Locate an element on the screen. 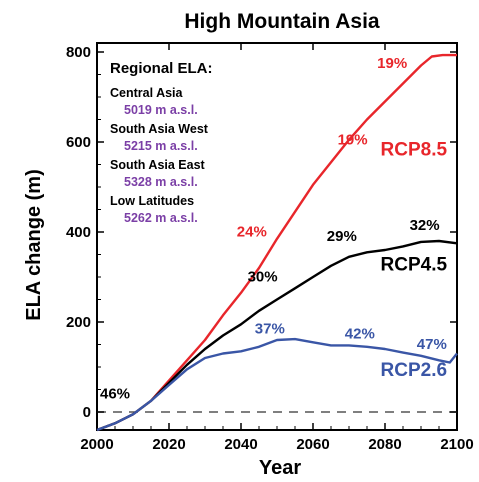  percent-label: 29% is located at coordinates (342, 236).